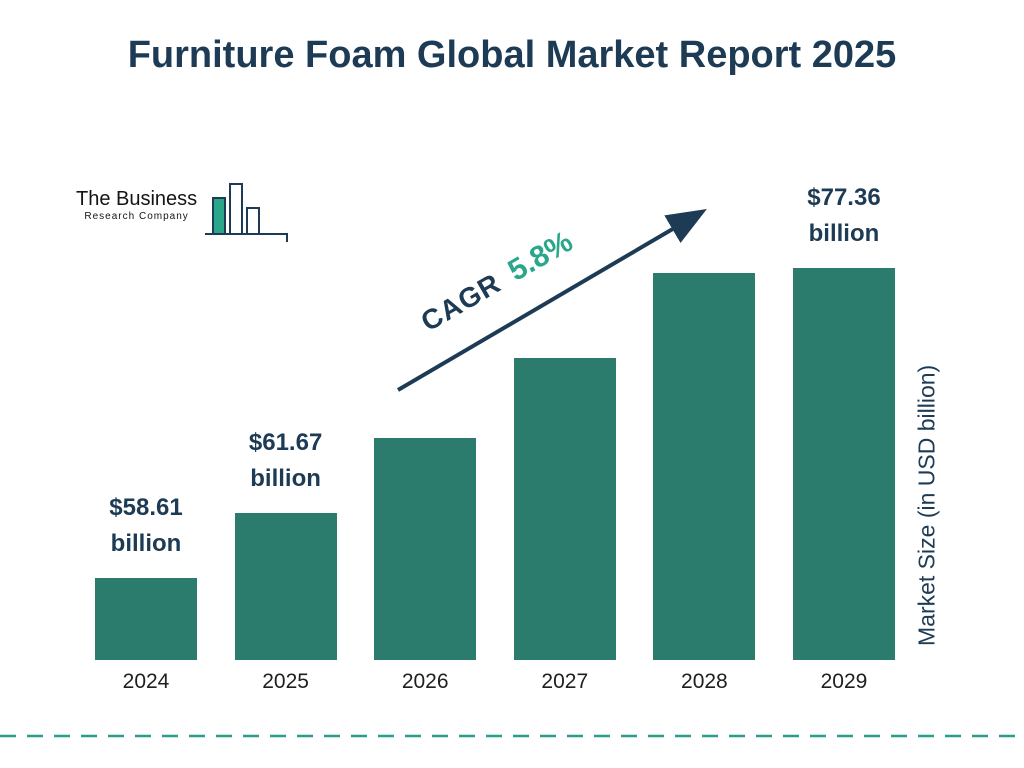  What do you see at coordinates (425, 549) in the screenshot?
I see `bar-2026` at bounding box center [425, 549].